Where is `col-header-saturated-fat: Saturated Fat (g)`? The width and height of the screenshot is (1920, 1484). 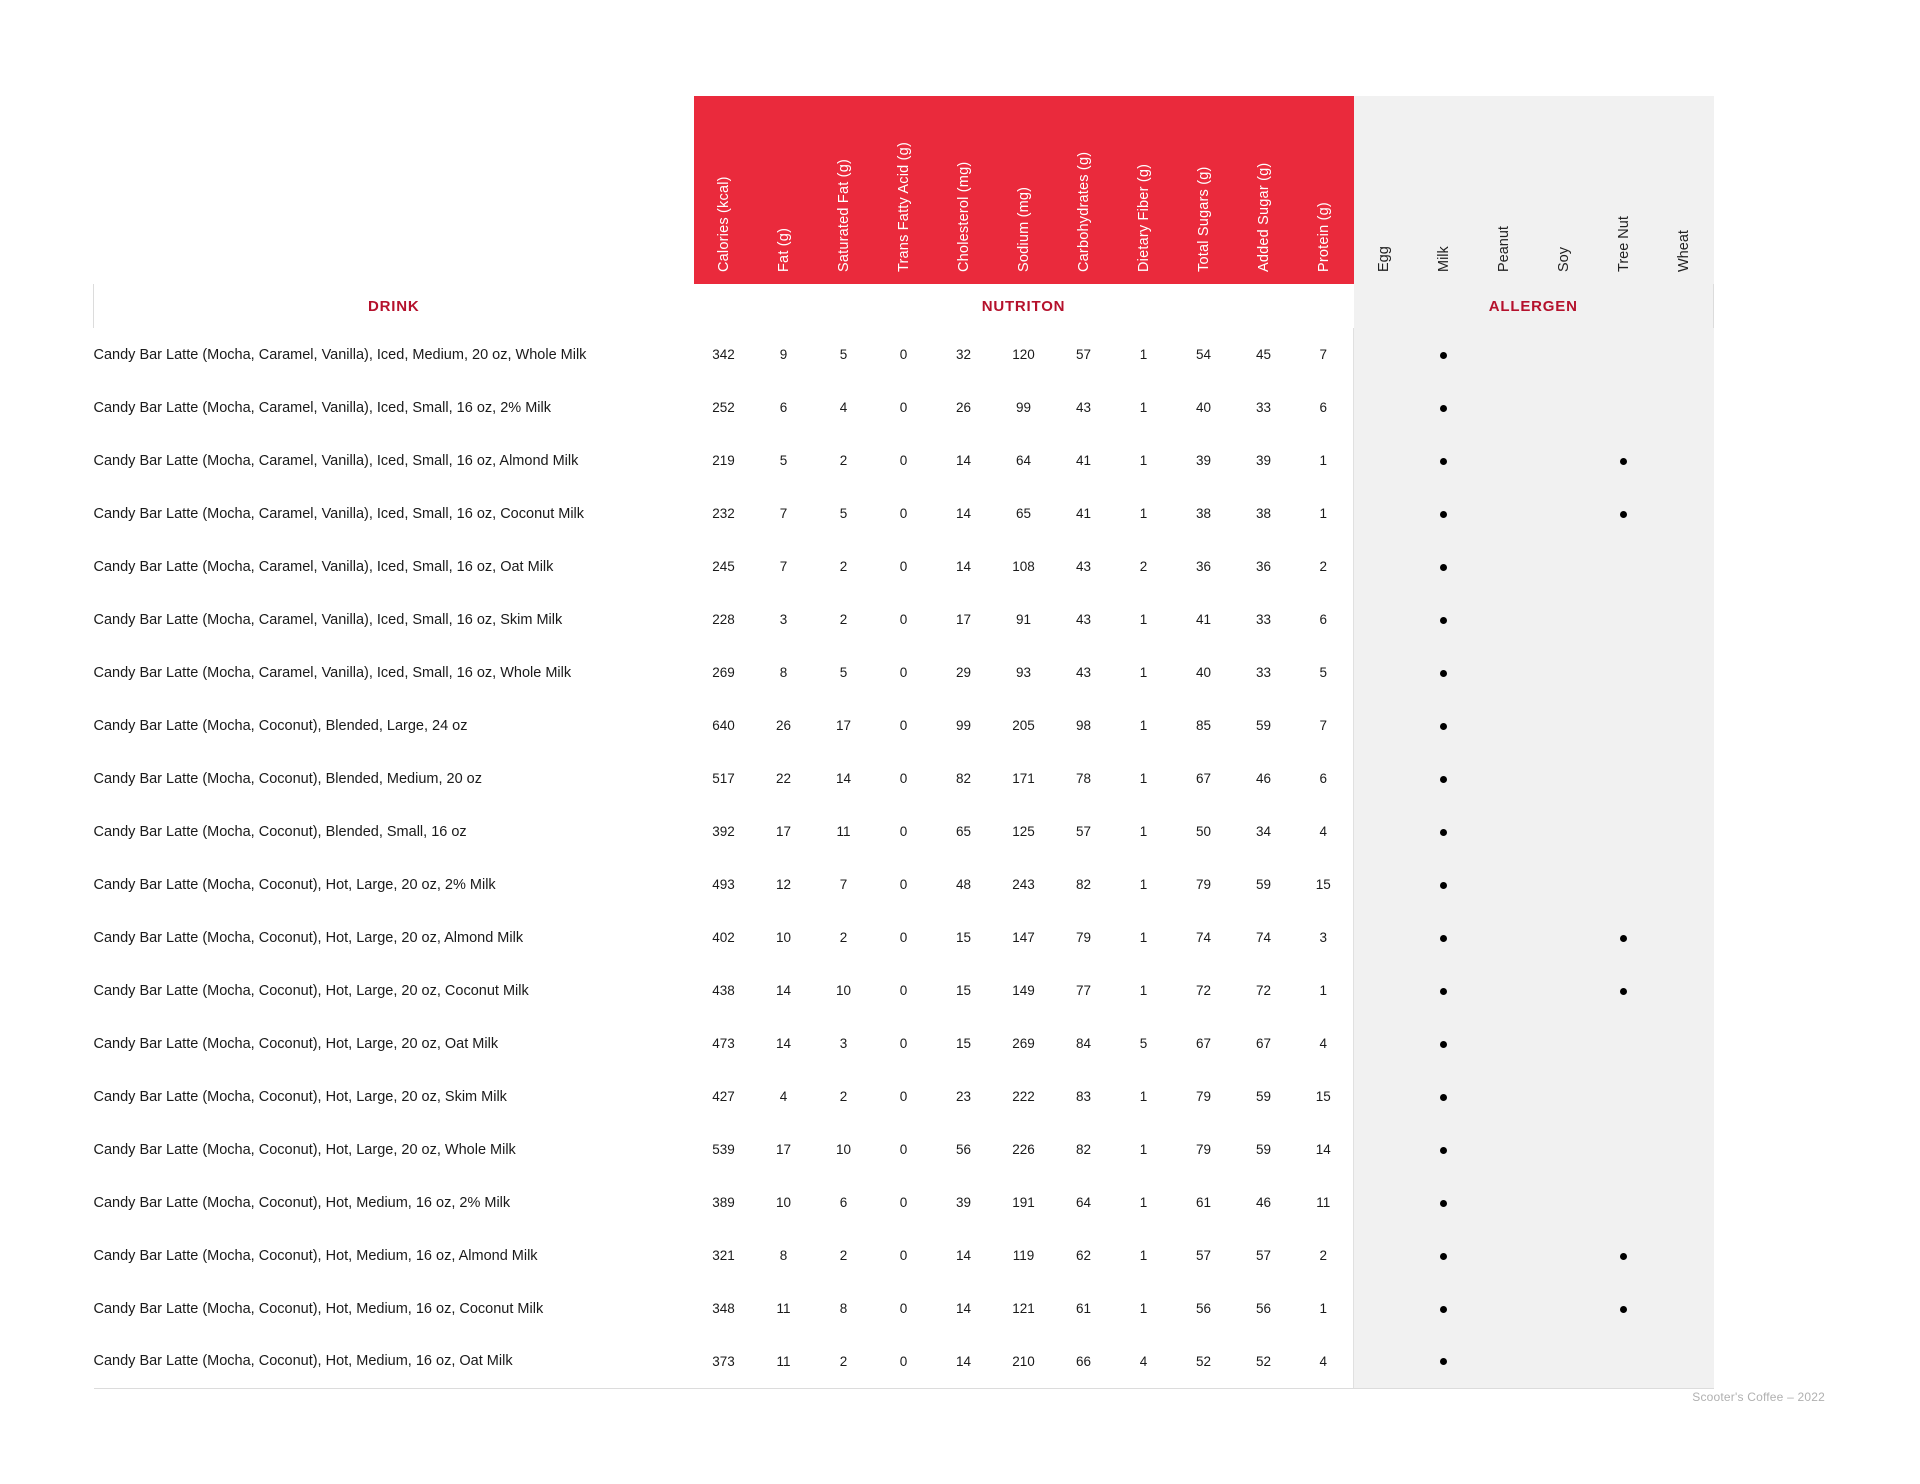 col-header-saturated-fat: Saturated Fat (g) is located at coordinates (843, 190).